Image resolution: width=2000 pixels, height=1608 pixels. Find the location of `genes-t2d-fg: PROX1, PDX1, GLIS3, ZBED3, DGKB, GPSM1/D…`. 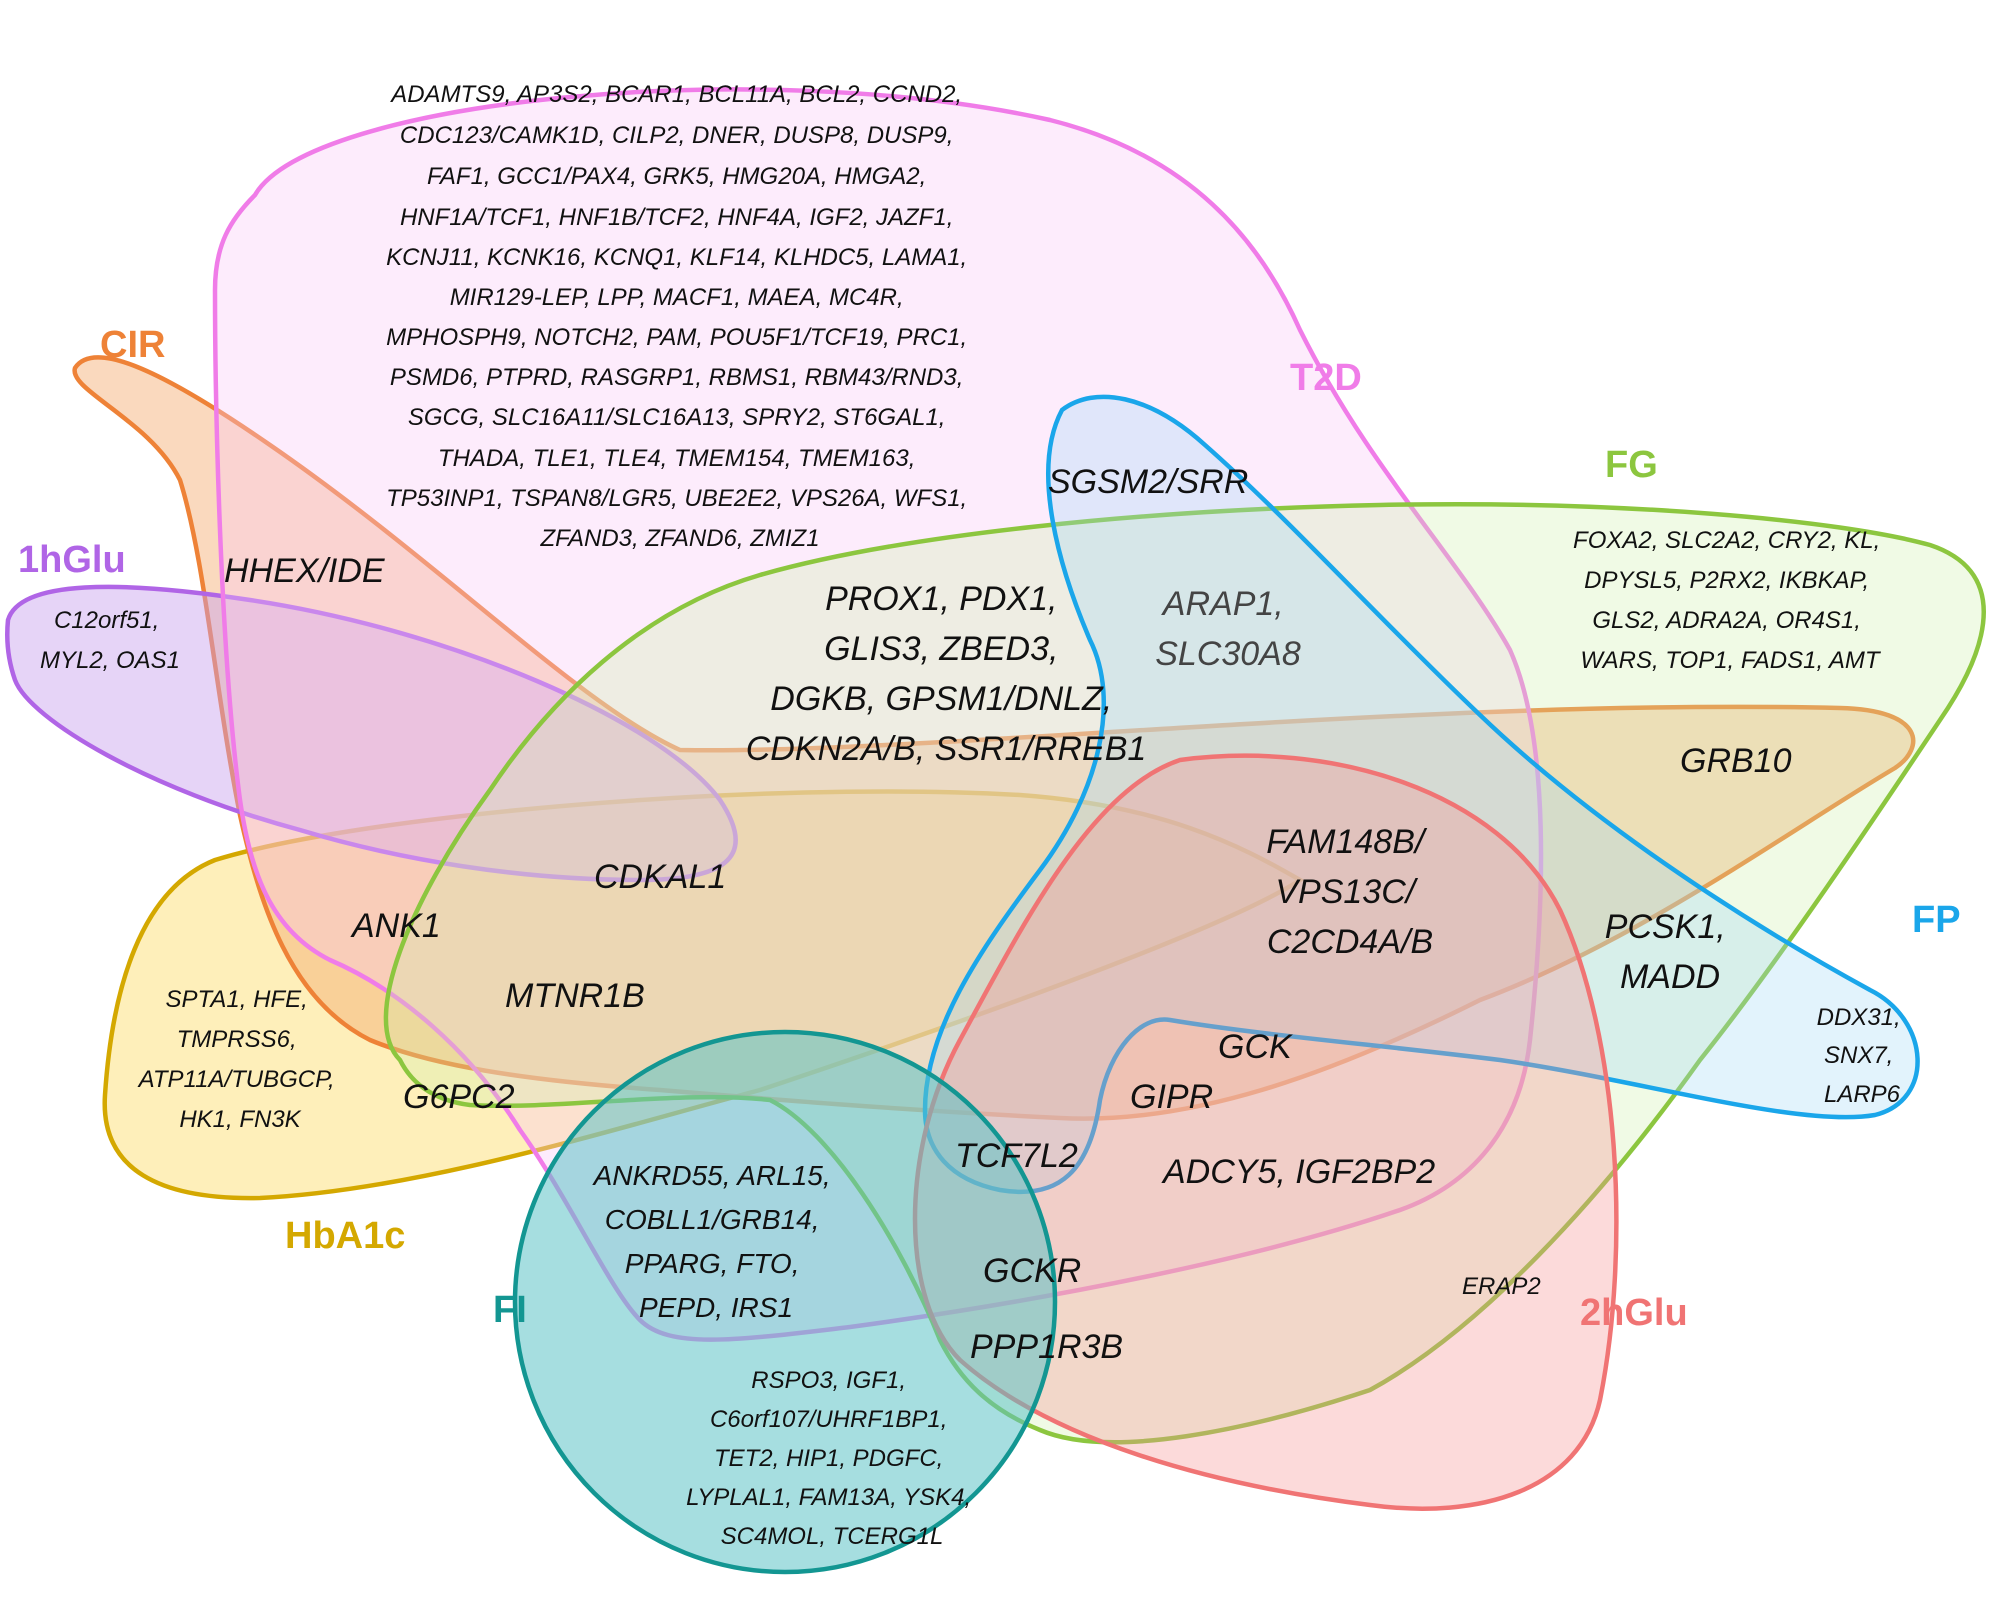

genes-t2d-fg: PROX1, PDX1, GLIS3, ZBED3, DGKB, GPSM1/D… is located at coordinates (946, 674).